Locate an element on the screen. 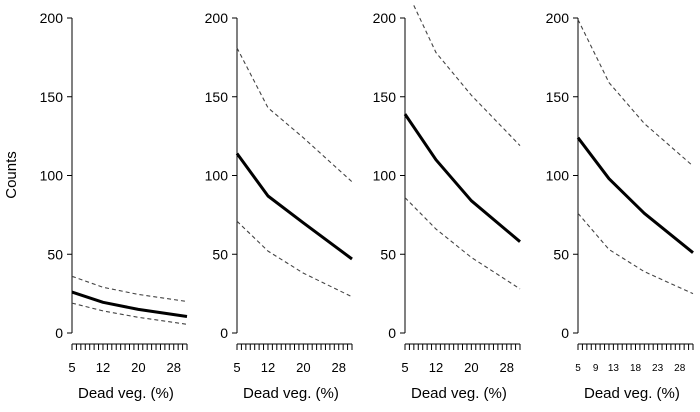  x-tick-label: 23 is located at coordinates (658, 368).